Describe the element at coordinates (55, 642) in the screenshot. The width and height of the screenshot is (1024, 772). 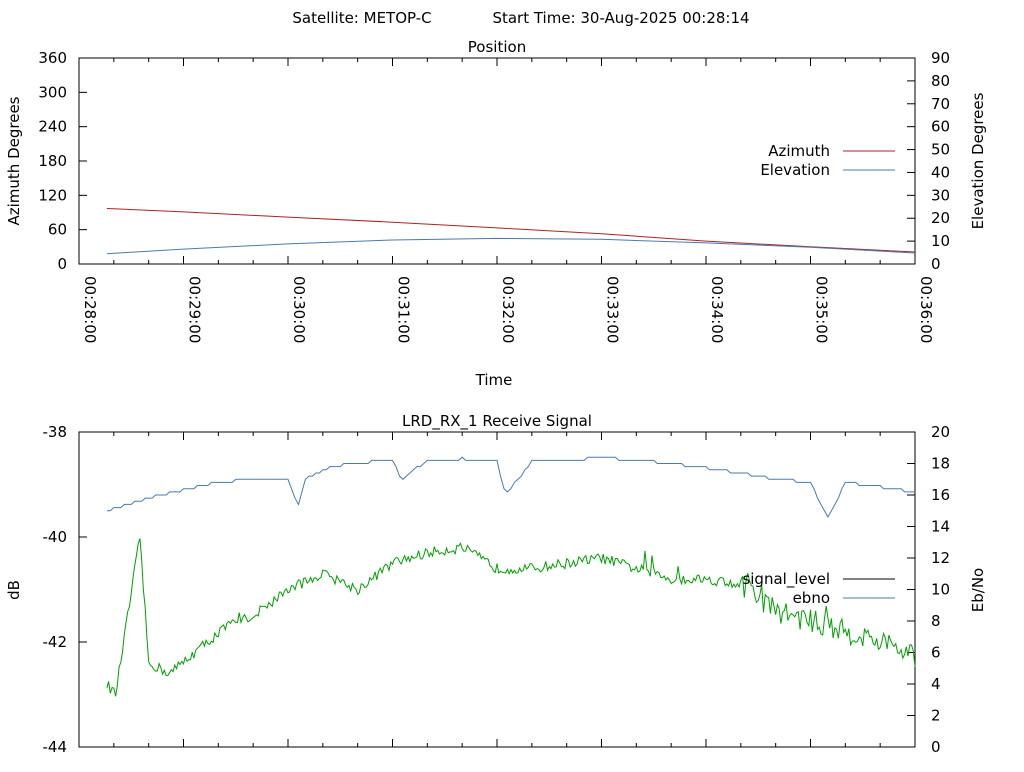
I see `db-tick-label: -42` at that location.